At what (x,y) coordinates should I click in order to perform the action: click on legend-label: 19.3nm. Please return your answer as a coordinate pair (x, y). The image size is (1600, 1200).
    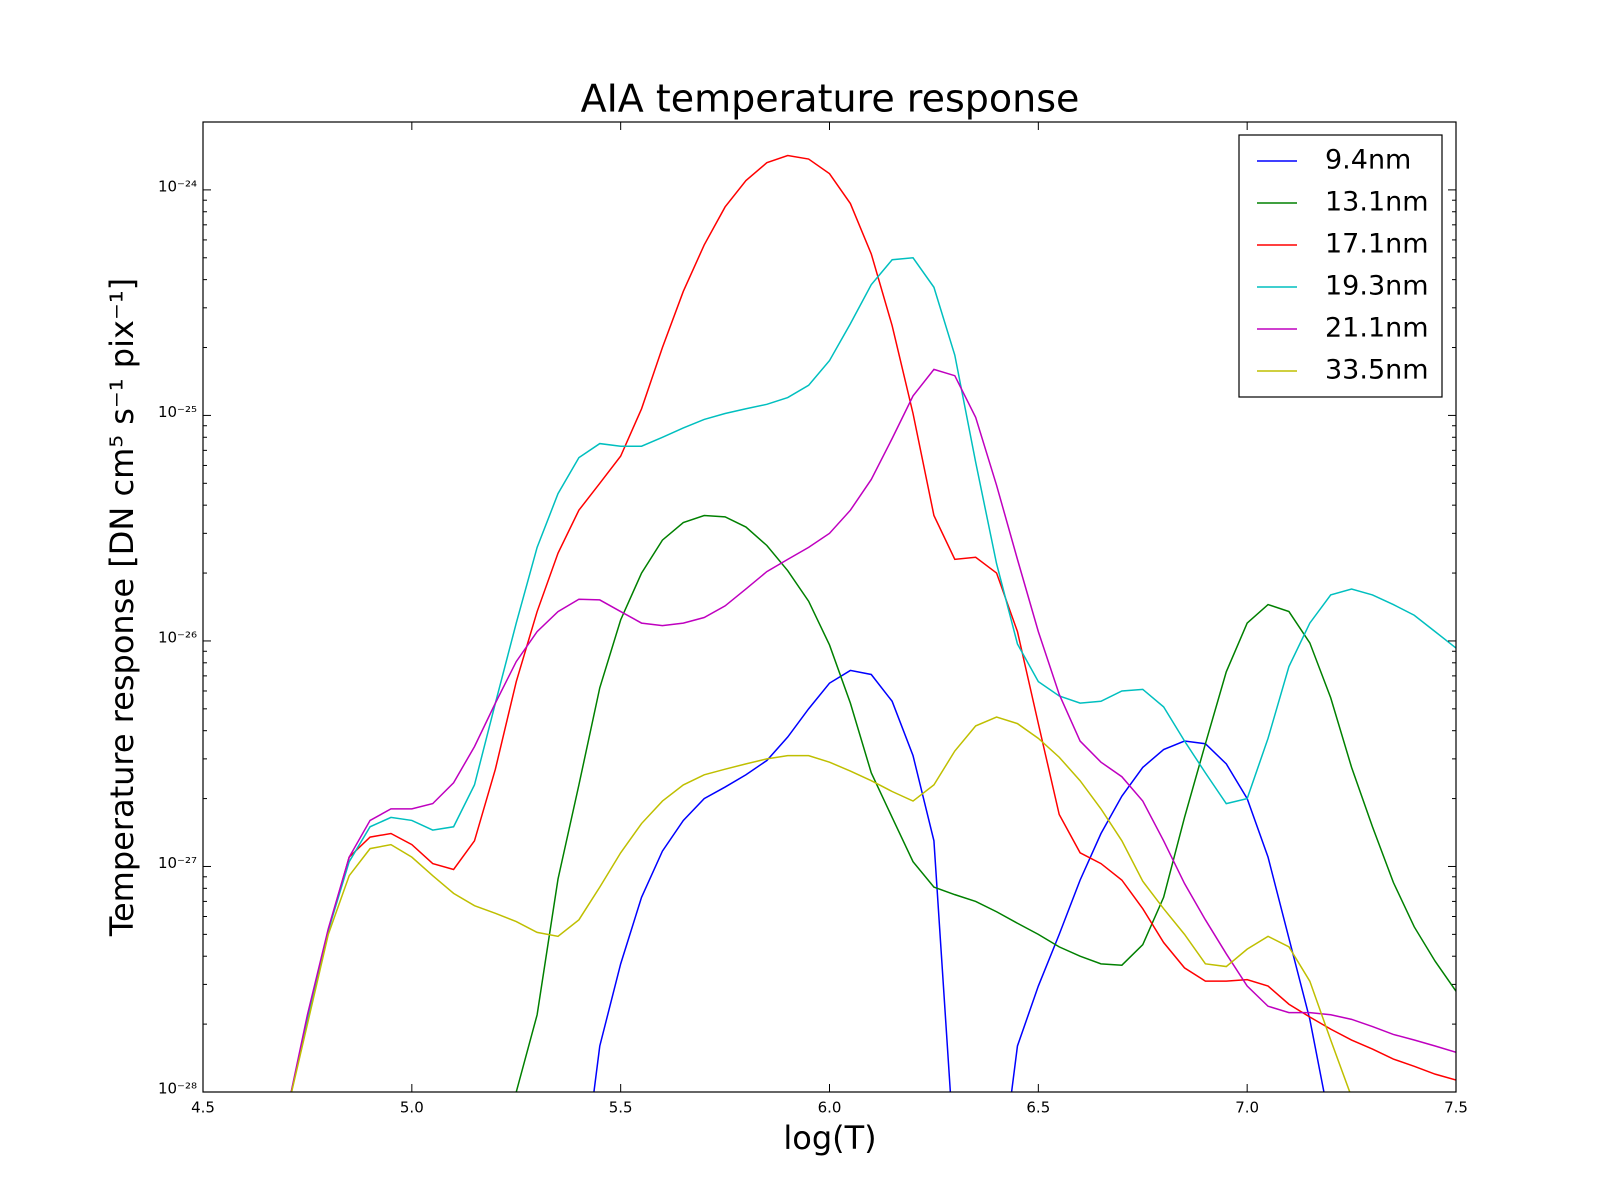
    Looking at the image, I should click on (1377, 286).